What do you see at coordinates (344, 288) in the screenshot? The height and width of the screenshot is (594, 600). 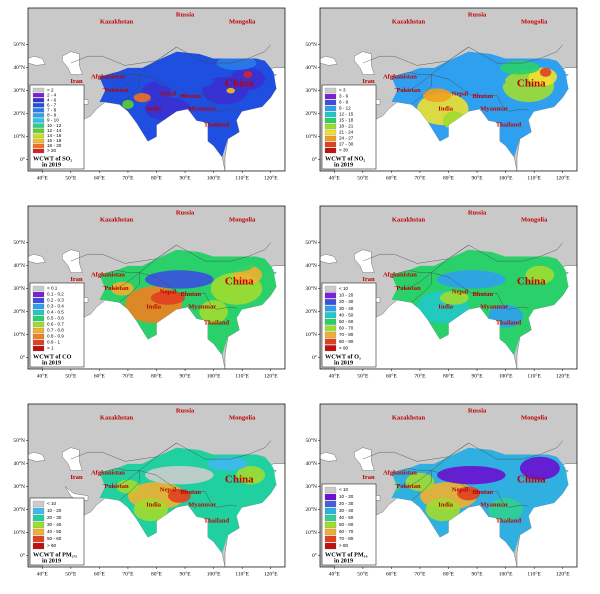 I see `legend-label: < 10` at bounding box center [344, 288].